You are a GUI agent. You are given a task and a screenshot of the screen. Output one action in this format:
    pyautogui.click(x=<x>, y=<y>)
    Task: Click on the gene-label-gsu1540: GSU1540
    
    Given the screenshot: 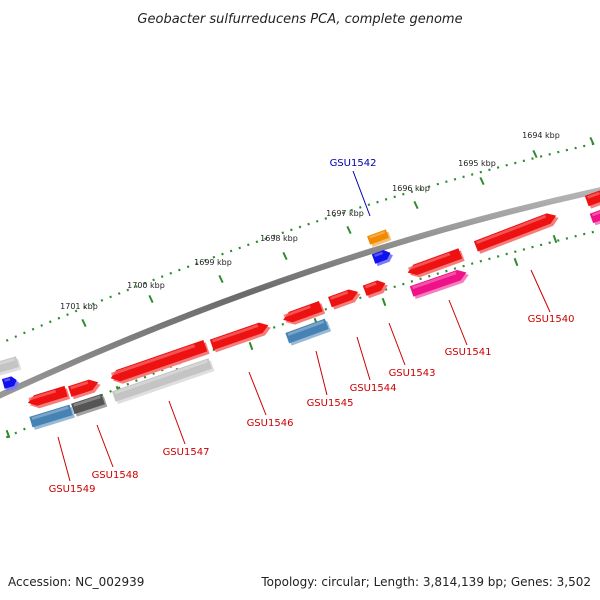 What is the action you would take?
    pyautogui.click(x=551, y=319)
    